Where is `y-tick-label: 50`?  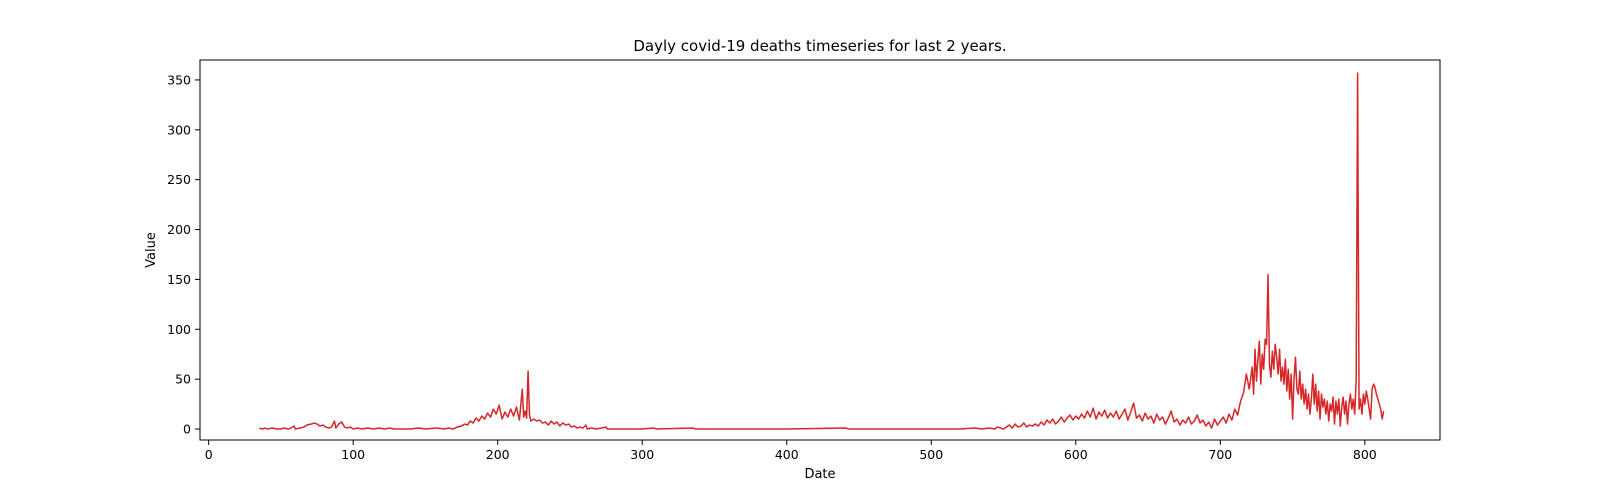 y-tick-label: 50 is located at coordinates (183, 379).